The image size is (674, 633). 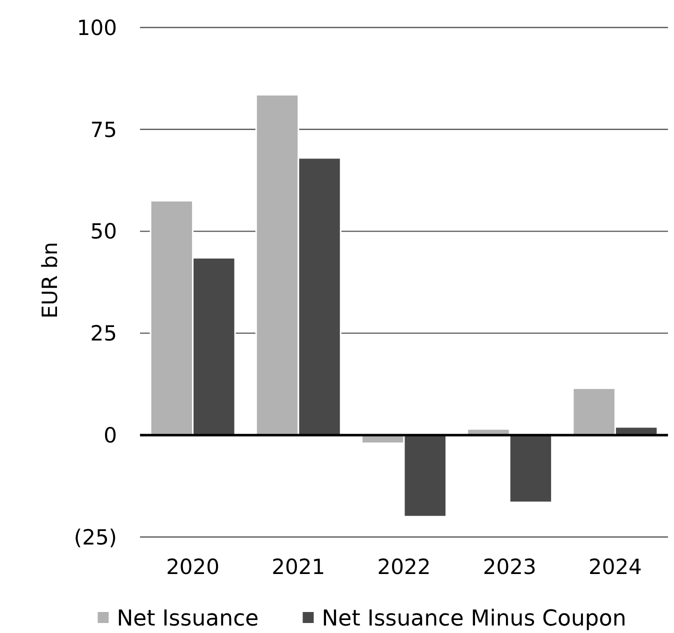 I want to click on legend-label: Net Issuance Minus Coupon, so click(x=474, y=619).